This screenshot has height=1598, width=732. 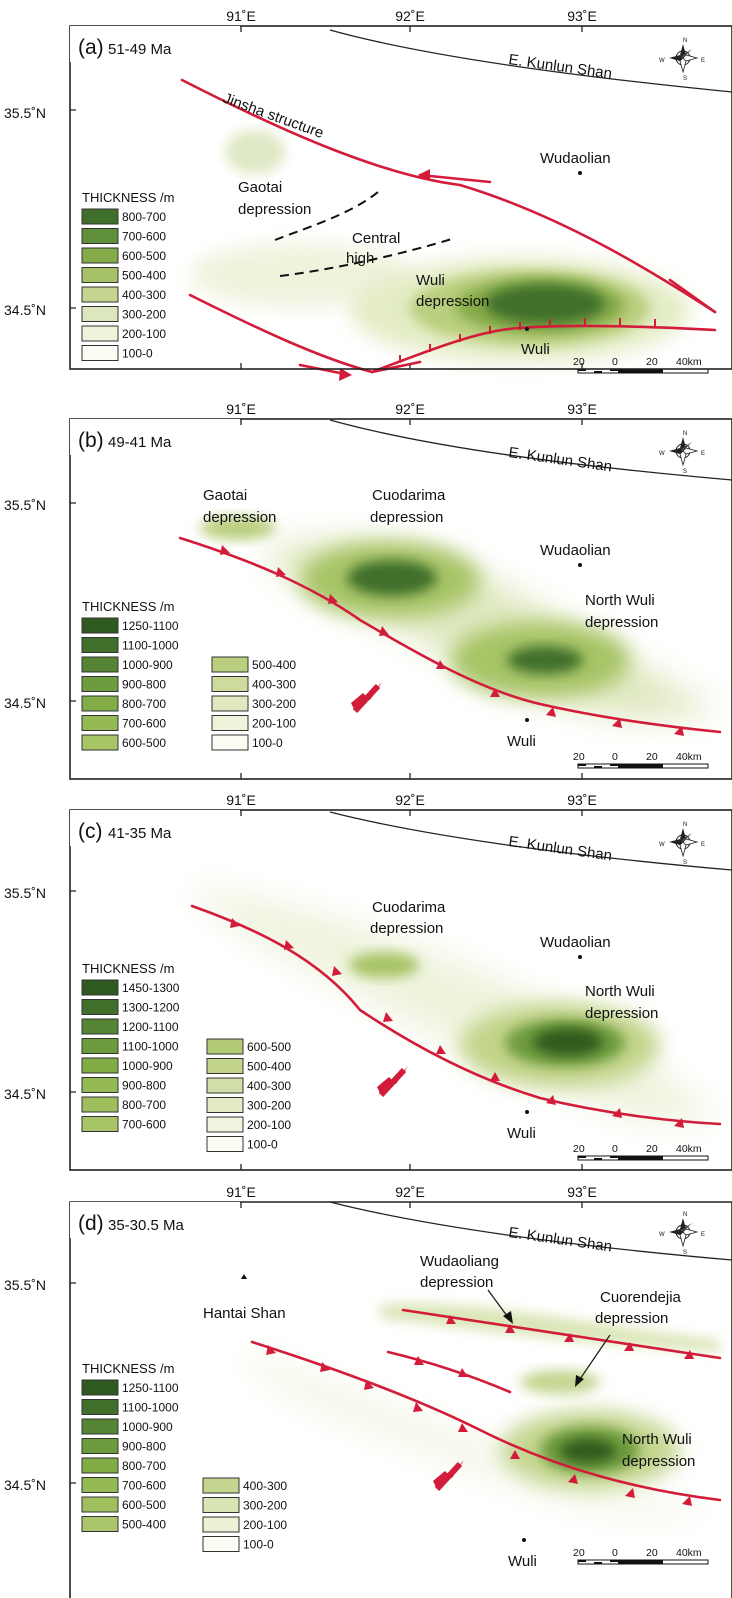 What do you see at coordinates (265, 1486) in the screenshot?
I see `legend-d-item-label: 400-300` at bounding box center [265, 1486].